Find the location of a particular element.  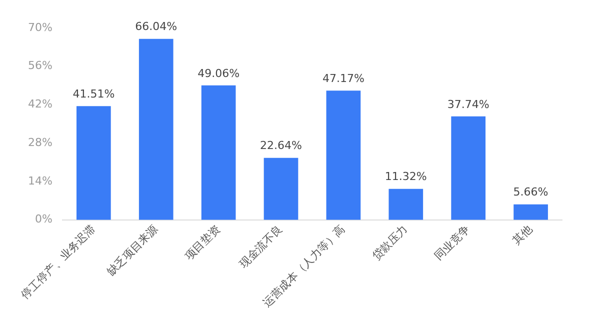

data-label: 37.74% is located at coordinates (468, 104).